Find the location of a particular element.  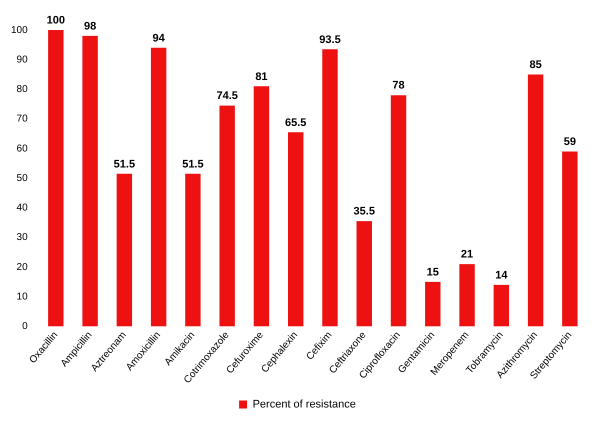

y-tick-label: 50 is located at coordinates (22, 178).